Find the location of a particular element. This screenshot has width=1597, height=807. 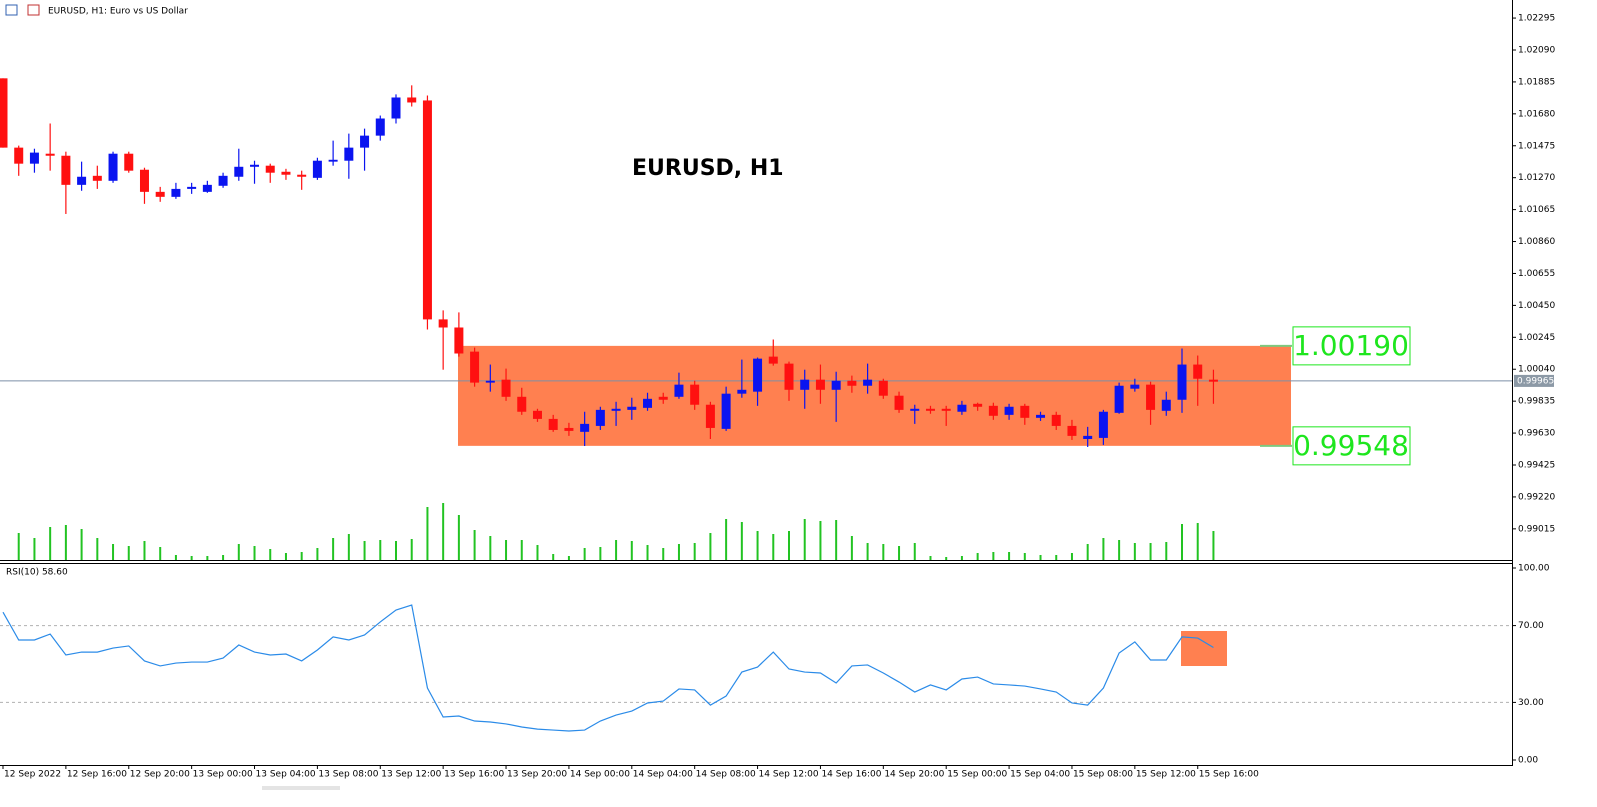

x-tick-label: 12 Sep 16:00 is located at coordinates (97, 775).